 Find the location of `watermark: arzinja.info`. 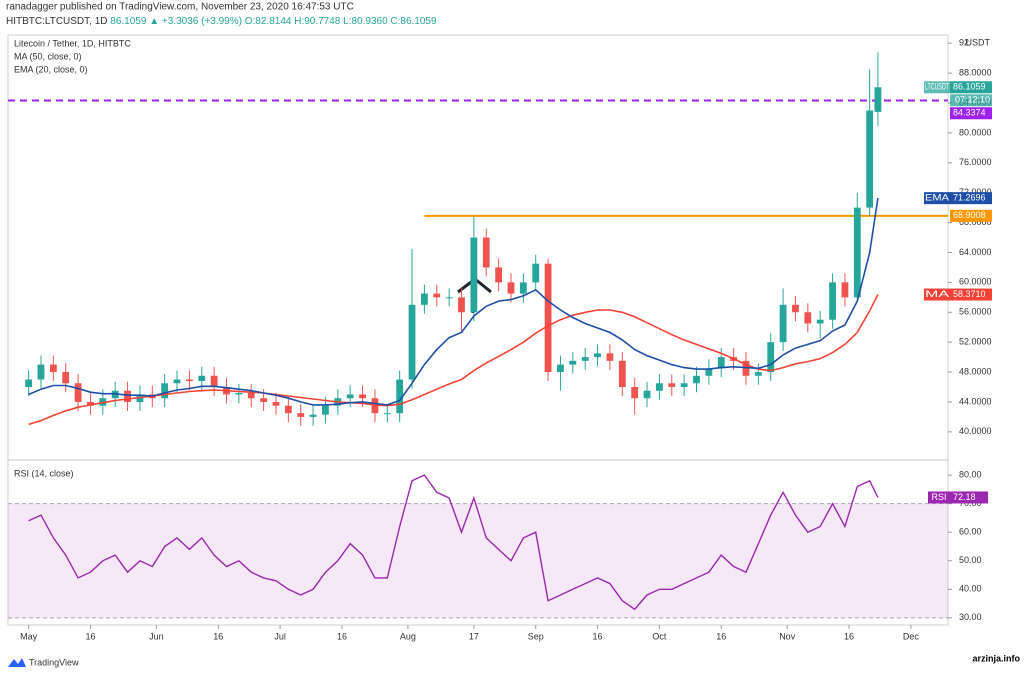

watermark: arzinja.info is located at coordinates (996, 658).